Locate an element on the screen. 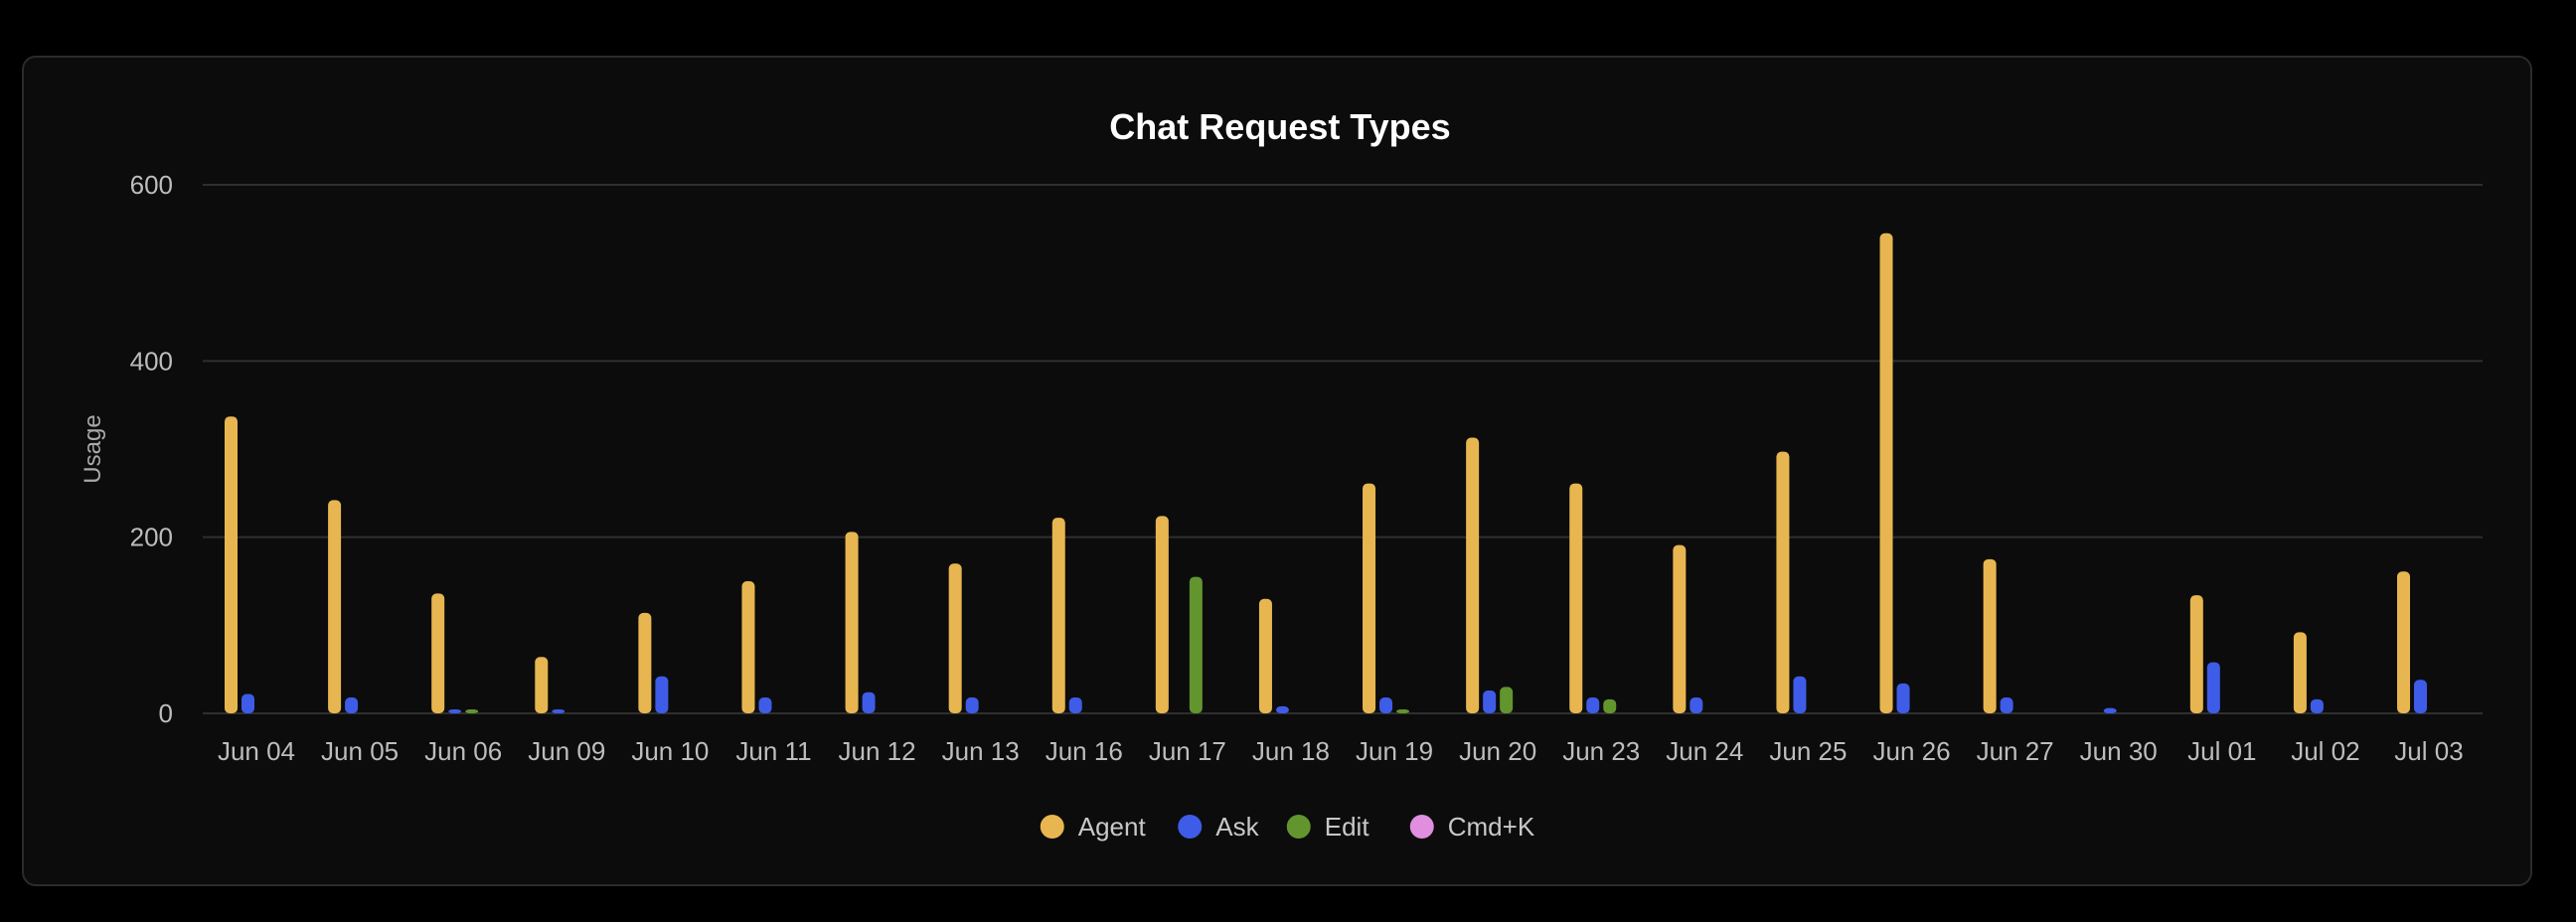  x-tick-label: Jun 23 is located at coordinates (1601, 751).